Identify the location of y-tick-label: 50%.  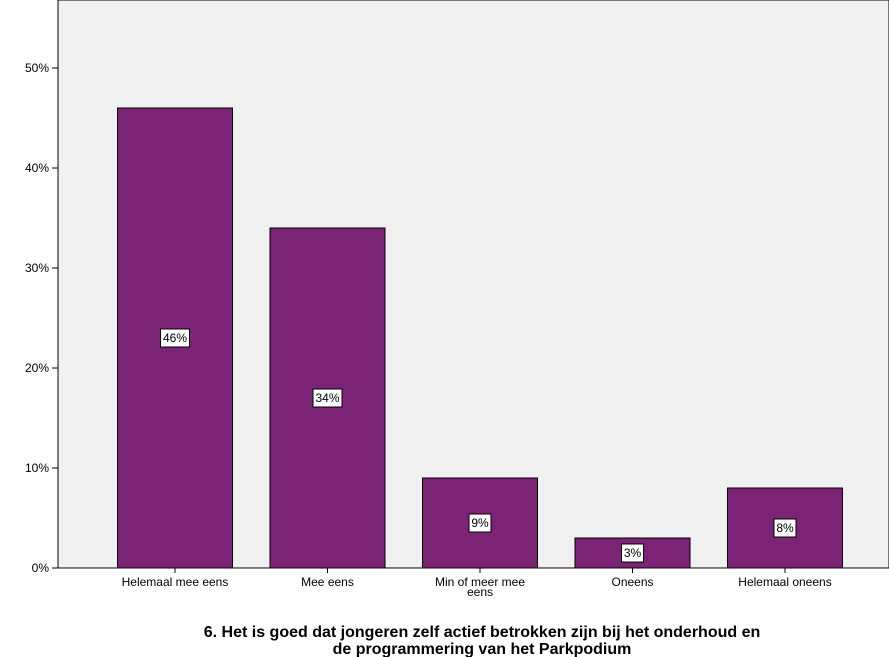
(37, 68).